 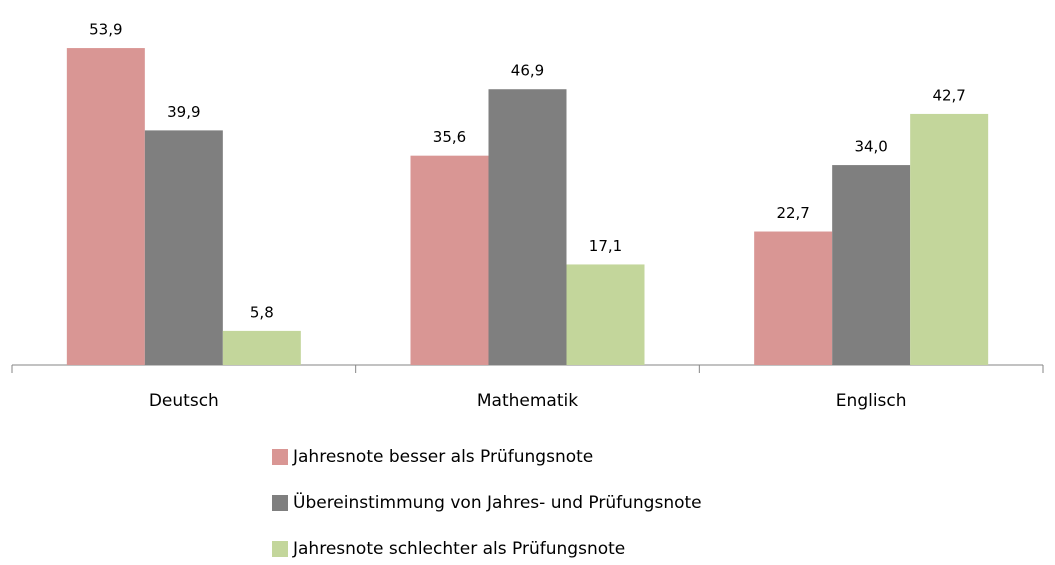 What do you see at coordinates (442, 457) in the screenshot?
I see `legend-label: Jahresnote besser als Prüfungsnote` at bounding box center [442, 457].